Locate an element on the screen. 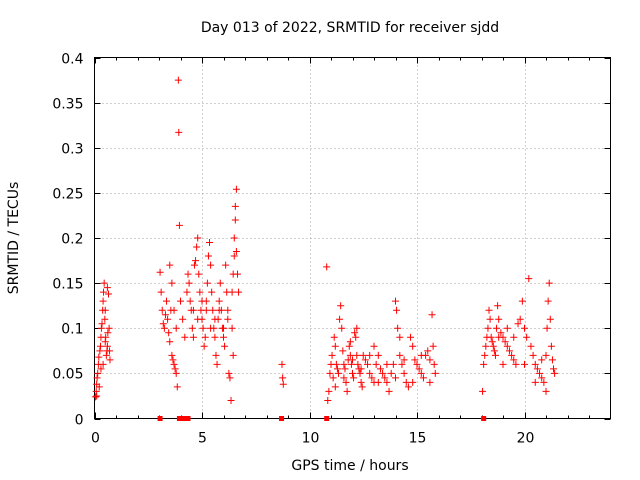 The width and height of the screenshot is (640, 480). y-tick-label: 0 is located at coordinates (79, 421).